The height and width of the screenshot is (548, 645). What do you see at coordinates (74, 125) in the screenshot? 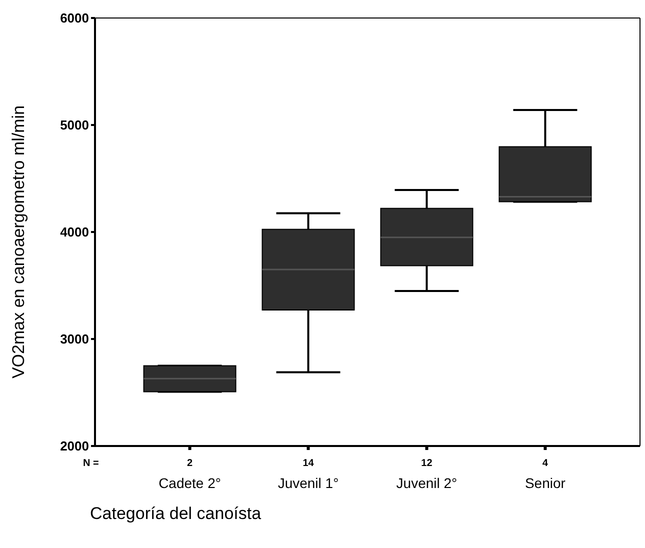
I see `y-tick-label: 5000` at bounding box center [74, 125].